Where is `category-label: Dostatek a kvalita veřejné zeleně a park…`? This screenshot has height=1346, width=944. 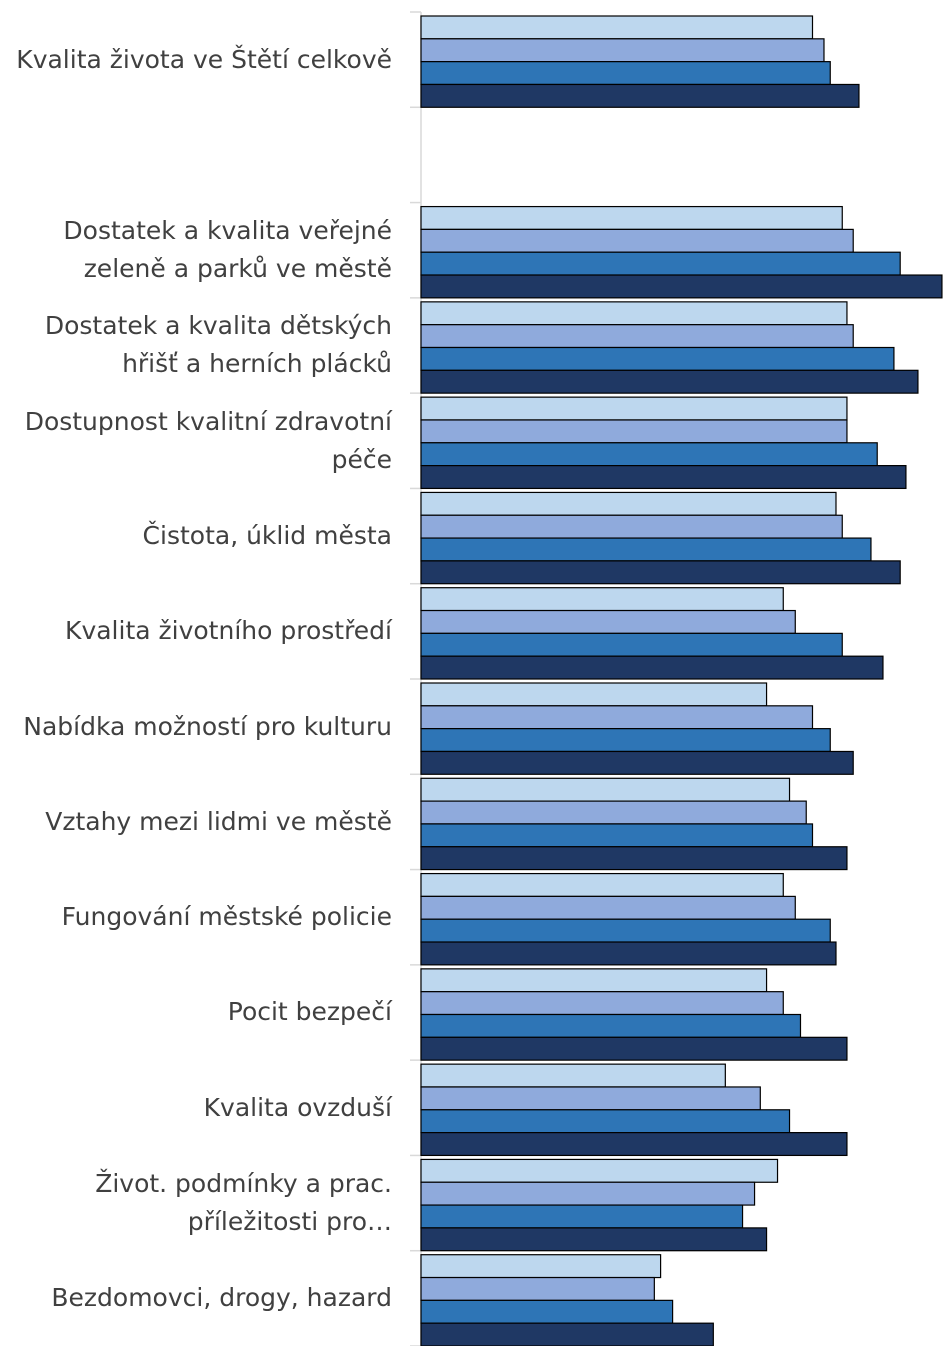 category-label: Dostatek a kvalita veřejné zeleně a park… is located at coordinates (196, 250).